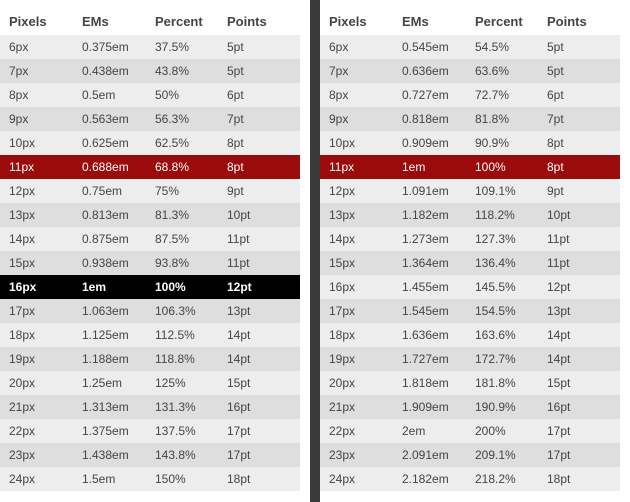 The image size is (630, 502). I want to click on table-row-highlighted: 11px 1em 100% 8pt, so click(470, 167).